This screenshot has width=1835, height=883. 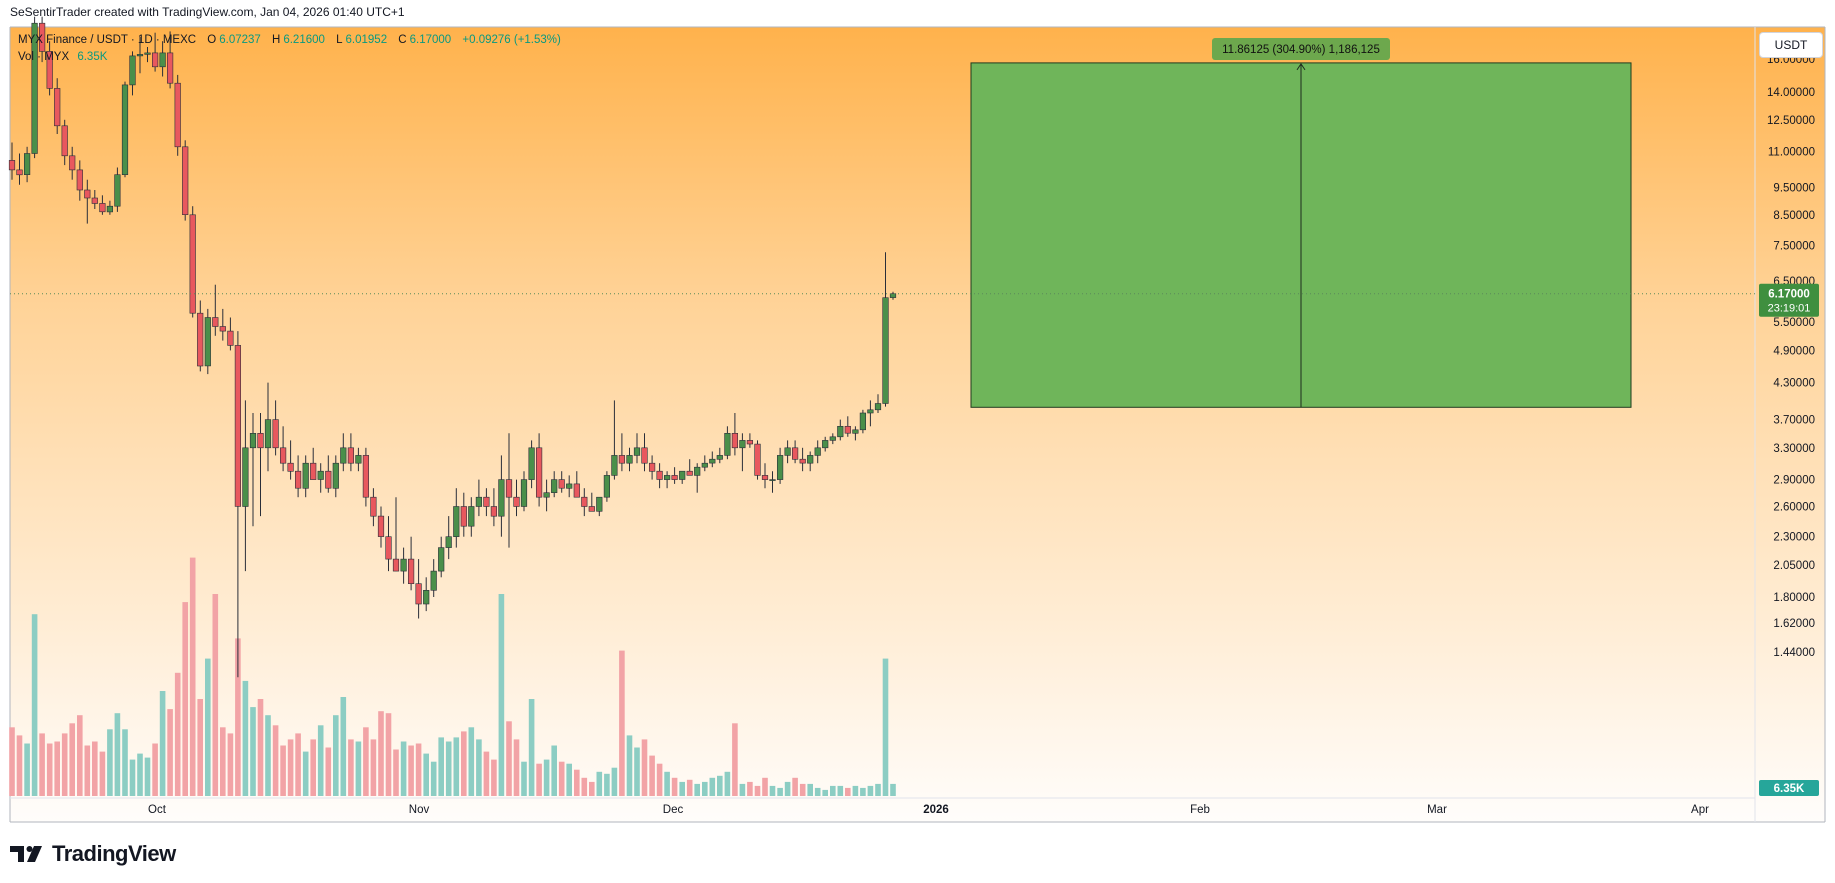 What do you see at coordinates (430, 40) in the screenshot?
I see `close-value: 6.17000` at bounding box center [430, 40].